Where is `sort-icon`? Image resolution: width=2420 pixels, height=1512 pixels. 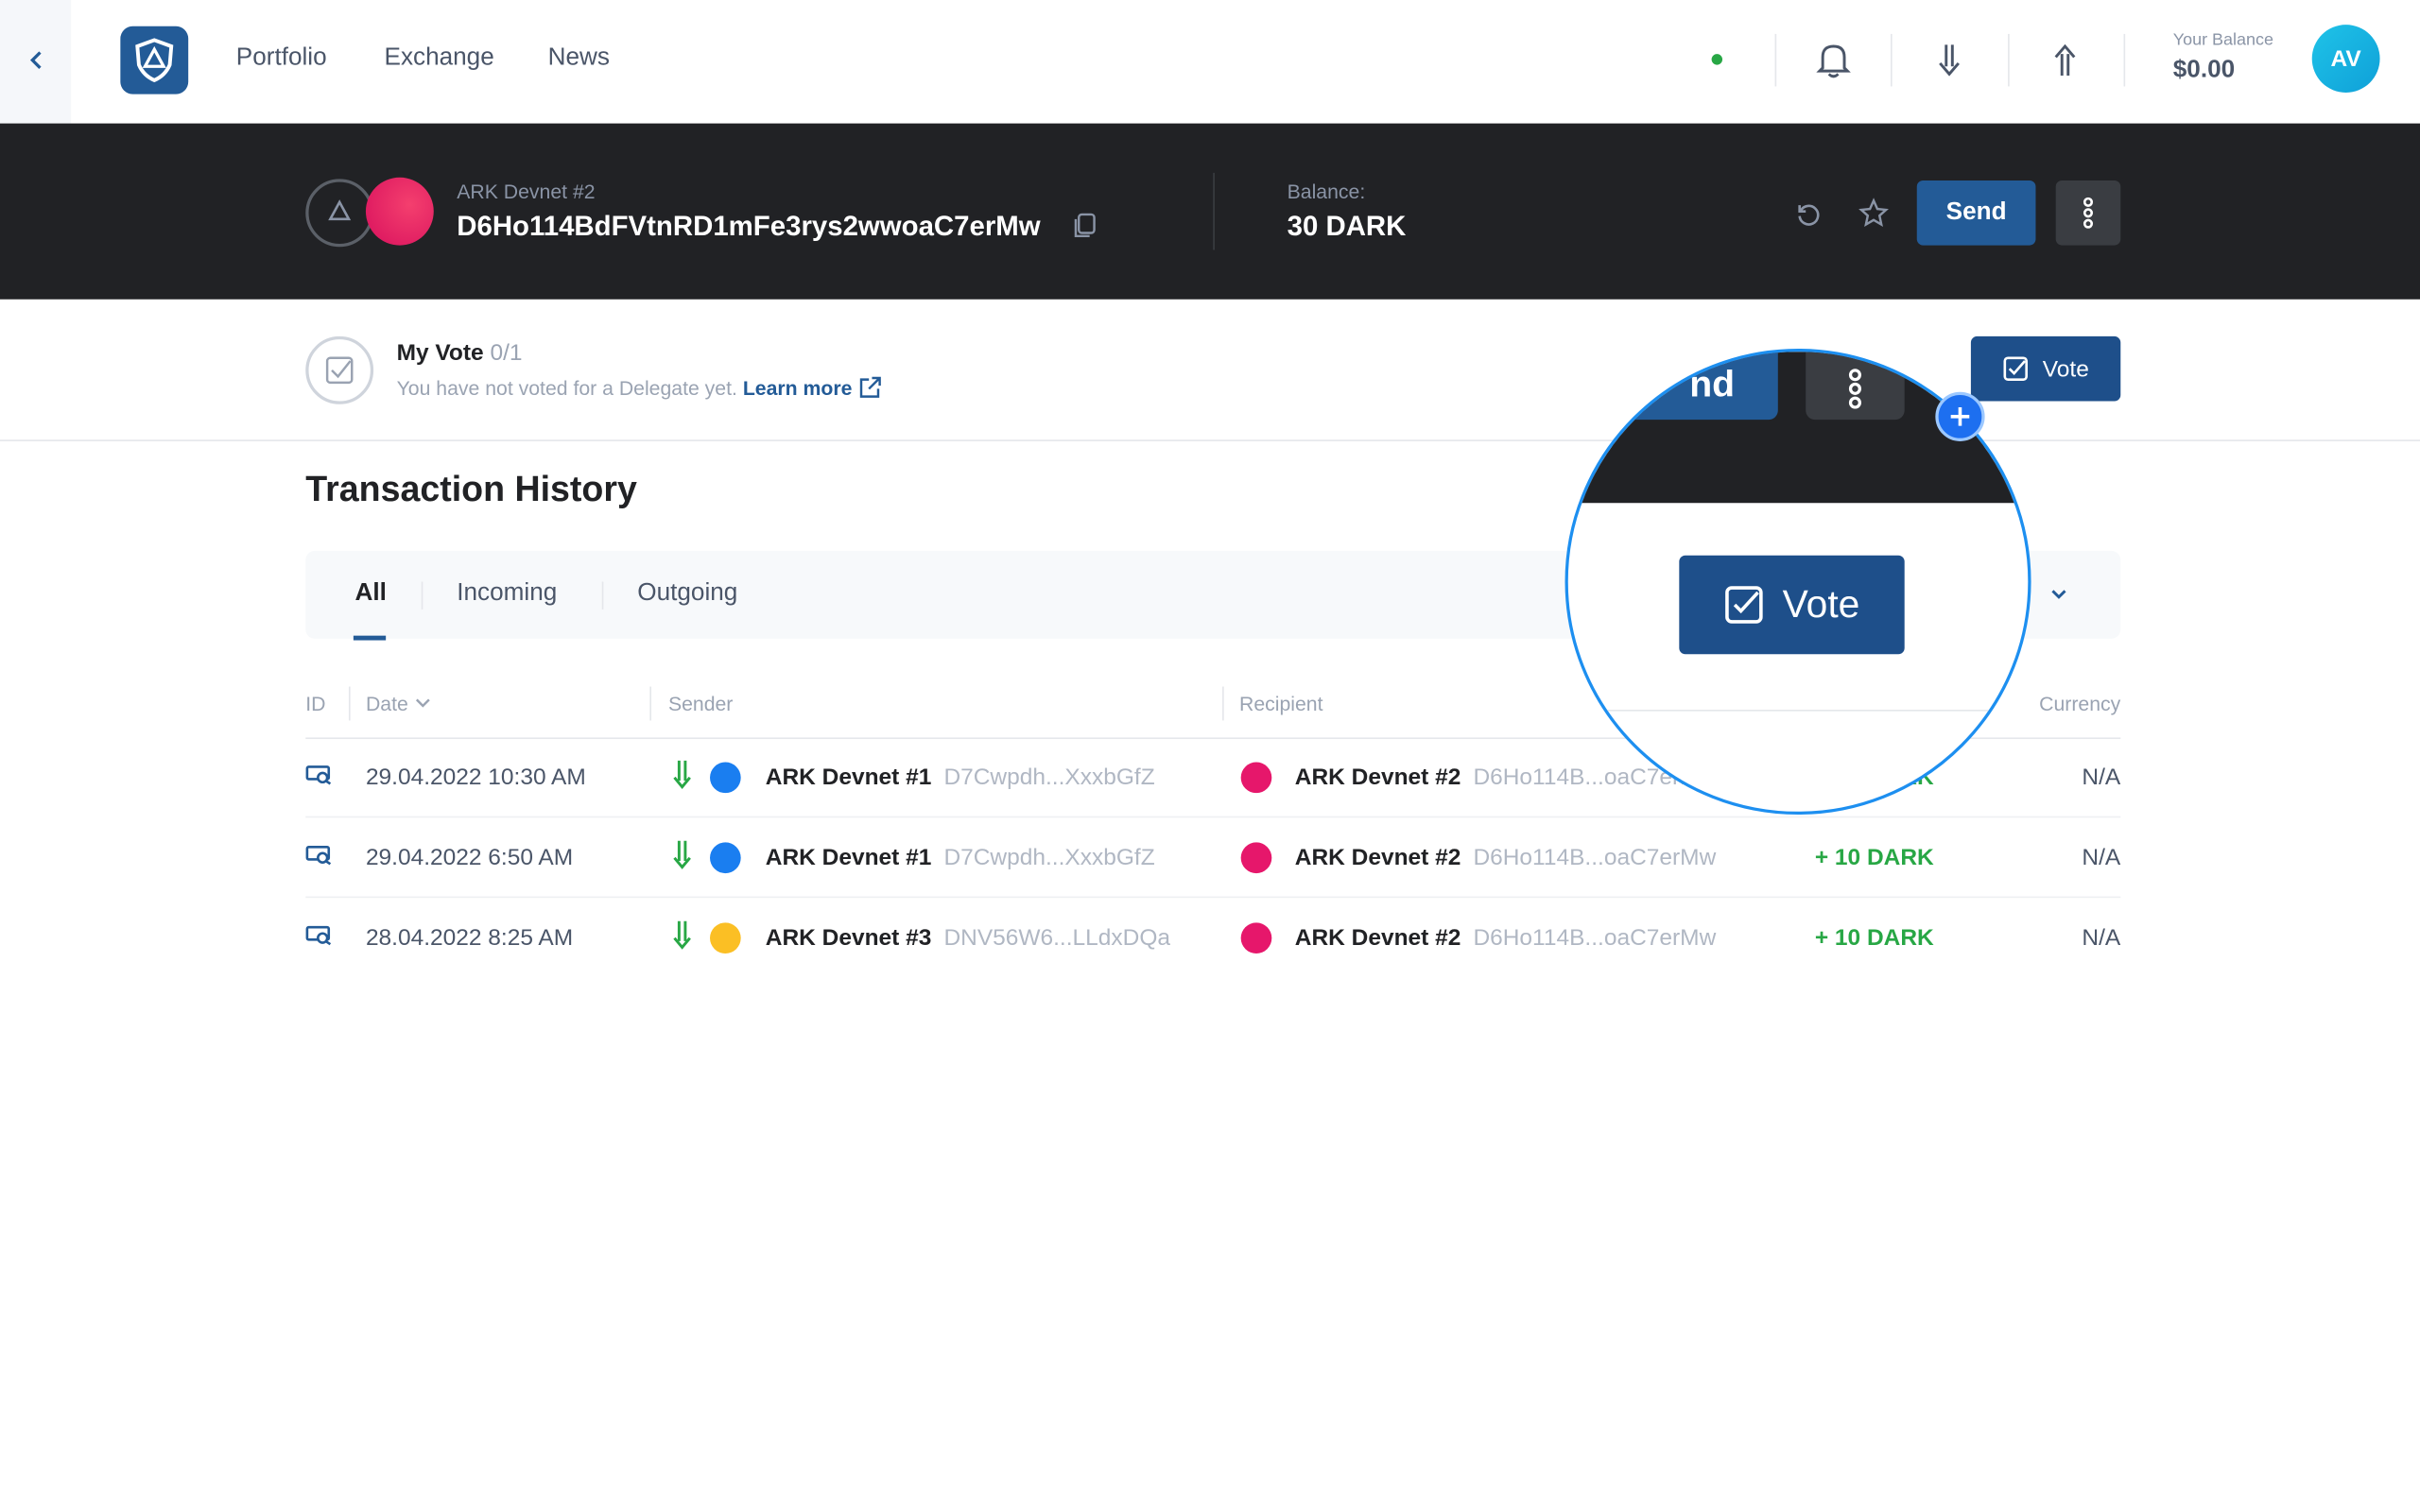
sort-icon is located at coordinates (423, 703).